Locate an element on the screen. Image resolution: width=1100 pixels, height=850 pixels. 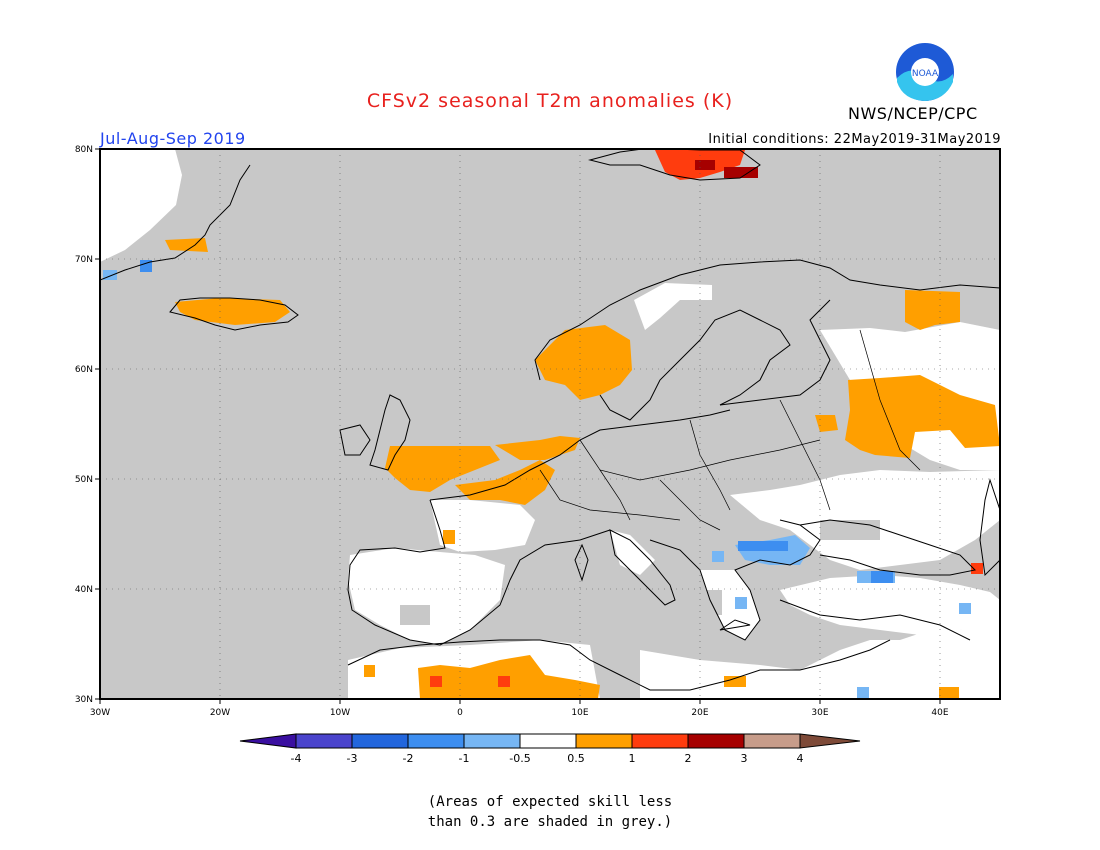
lon-tick-label: 40E is located at coordinates (939, 713).